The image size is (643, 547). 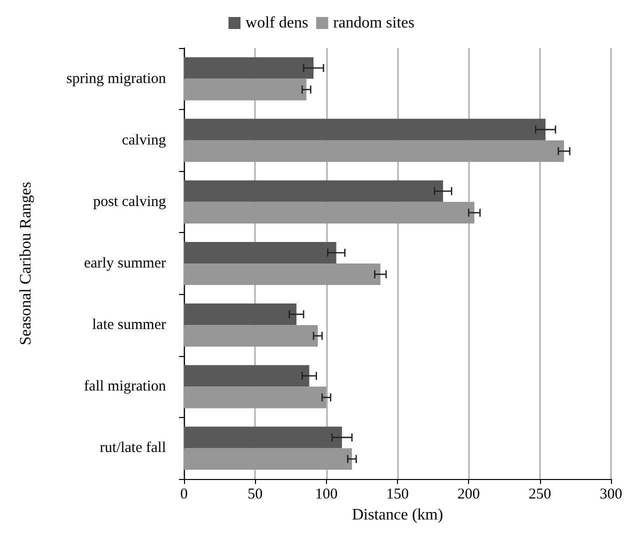 I want to click on legend-label: random sites, so click(x=373, y=23).